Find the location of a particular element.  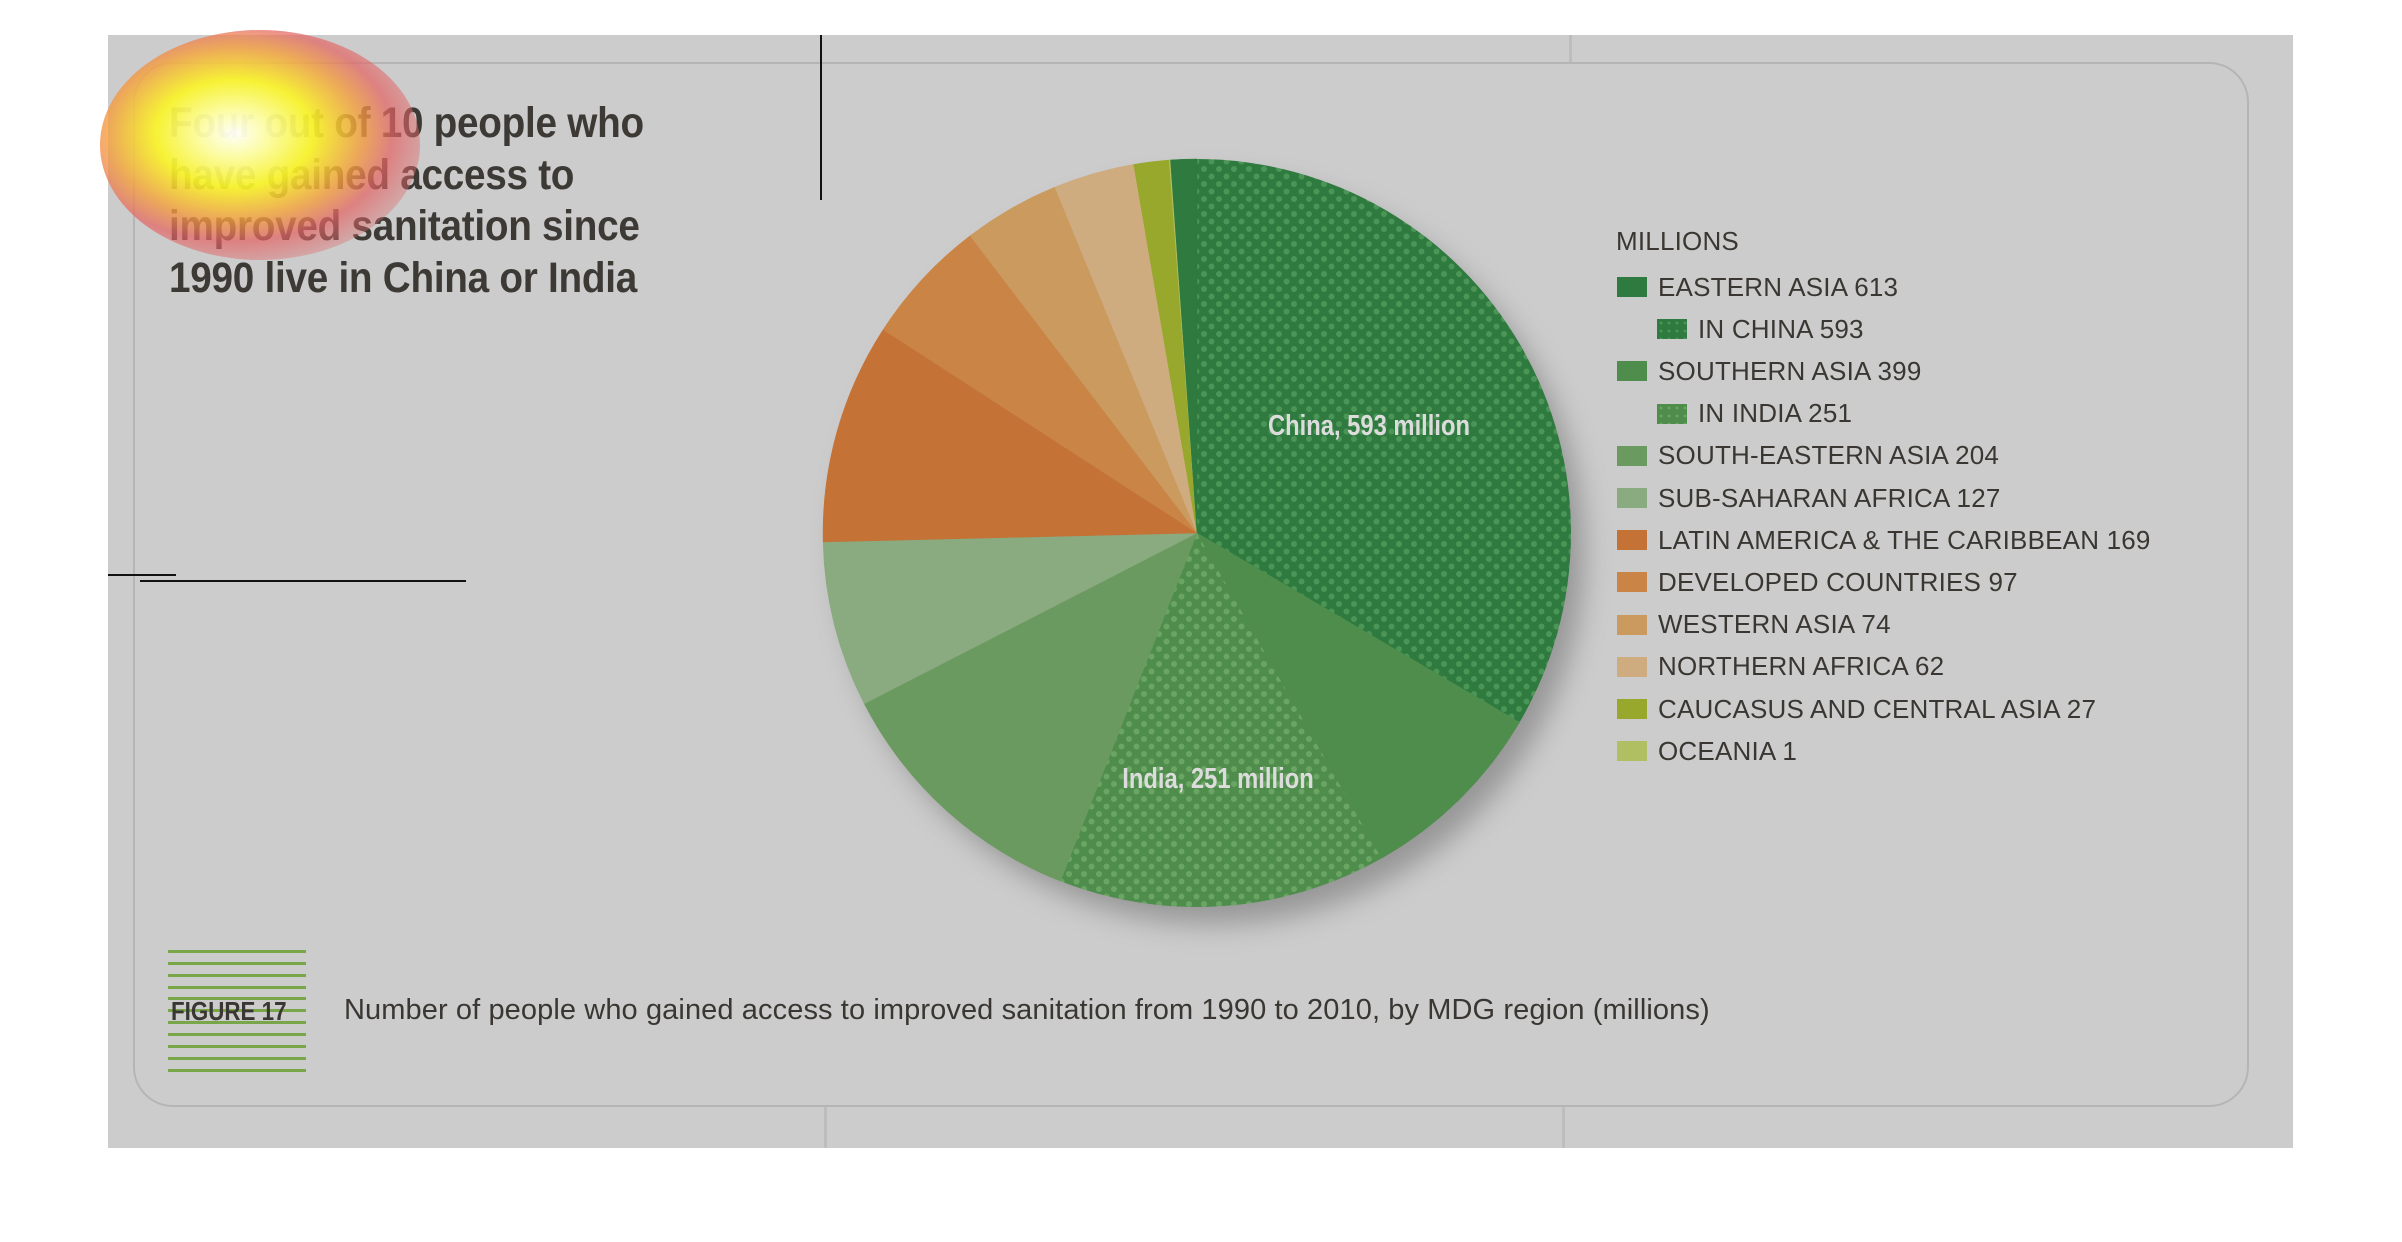

pie-slice-latin-america-the-caribbean is located at coordinates (1010, 436).